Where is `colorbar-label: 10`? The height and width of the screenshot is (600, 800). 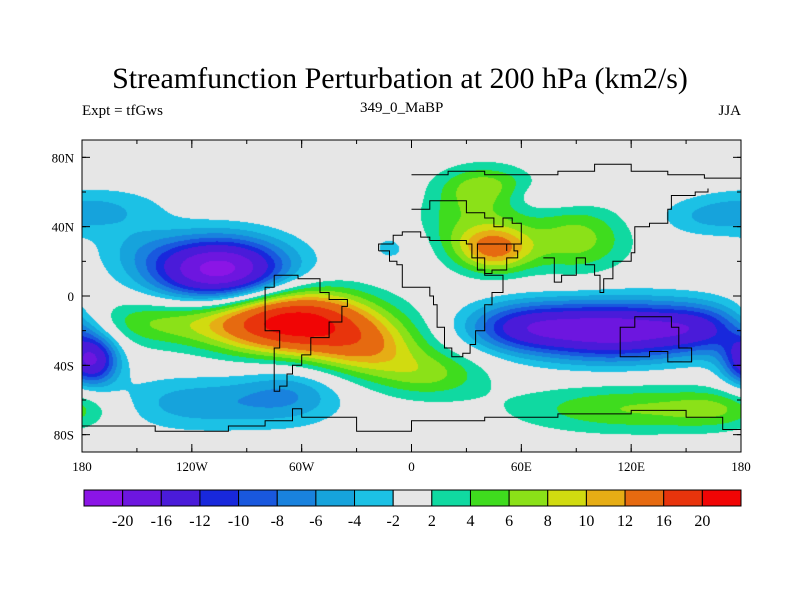
colorbar-label: 10 is located at coordinates (586, 521).